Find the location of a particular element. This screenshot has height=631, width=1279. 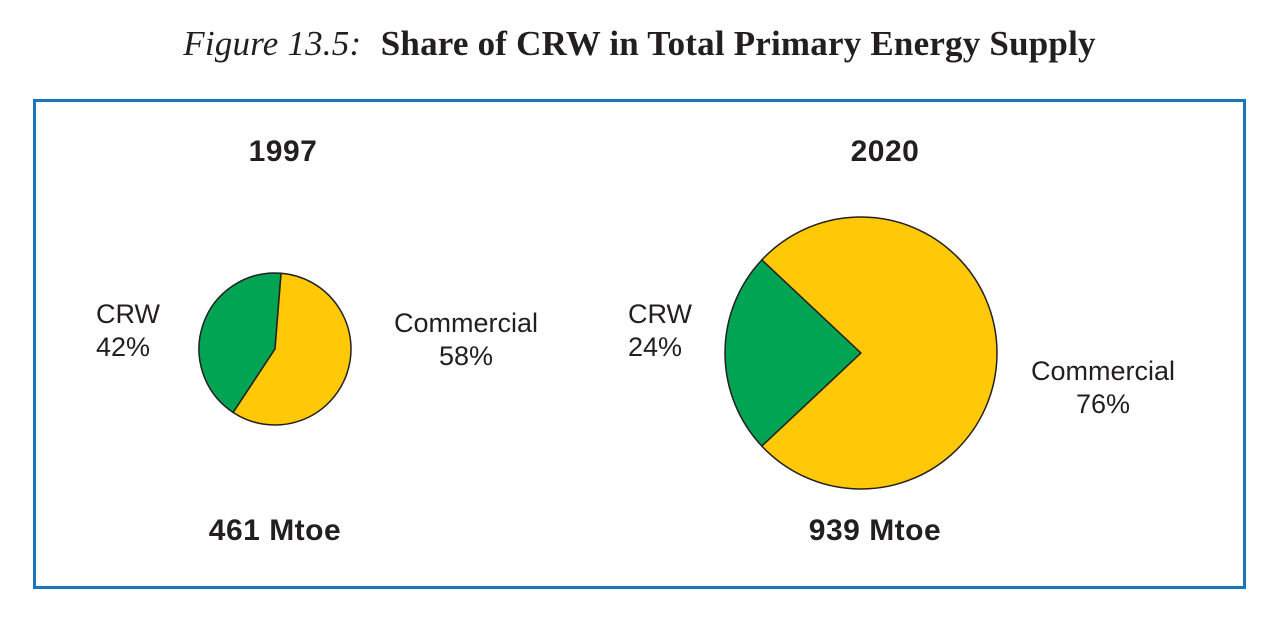

commercial-pct-1997: 58% is located at coordinates (466, 355).